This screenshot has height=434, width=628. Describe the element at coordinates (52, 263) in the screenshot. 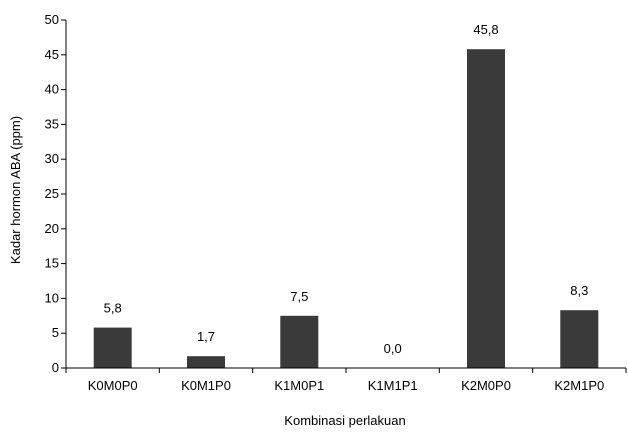

I see `y-tick-label-15: 15` at that location.